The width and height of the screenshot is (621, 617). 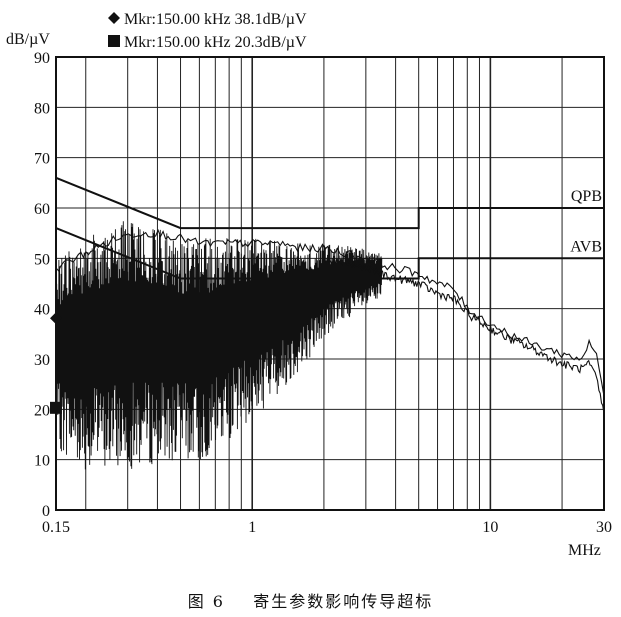 I want to click on limit-line-avb, so click(x=329, y=253).